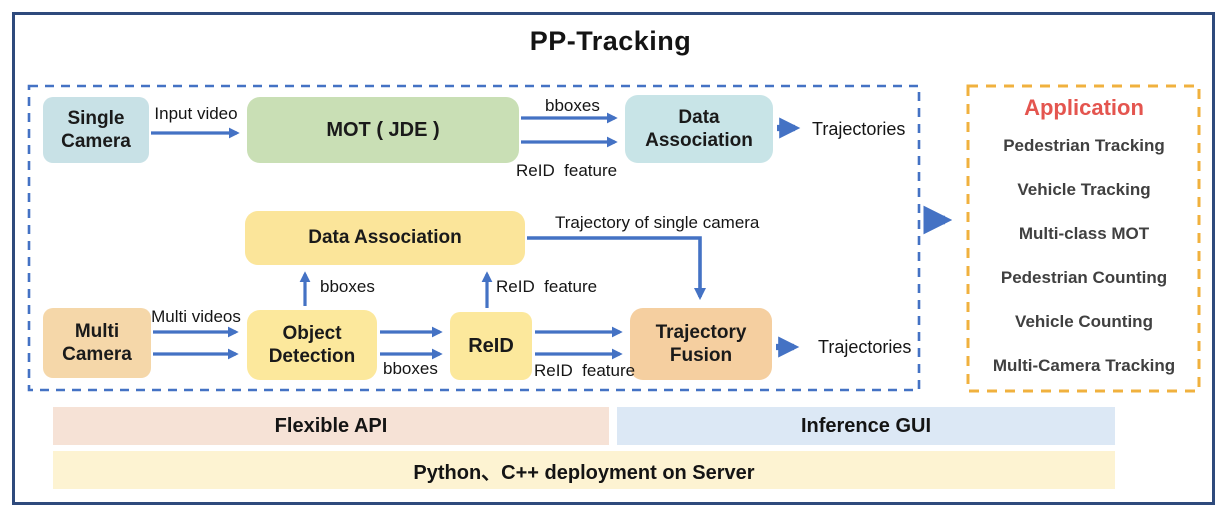 This screenshot has height=514, width=1224. What do you see at coordinates (385, 238) in the screenshot?
I see `node-data-association-multi: Data Association` at bounding box center [385, 238].